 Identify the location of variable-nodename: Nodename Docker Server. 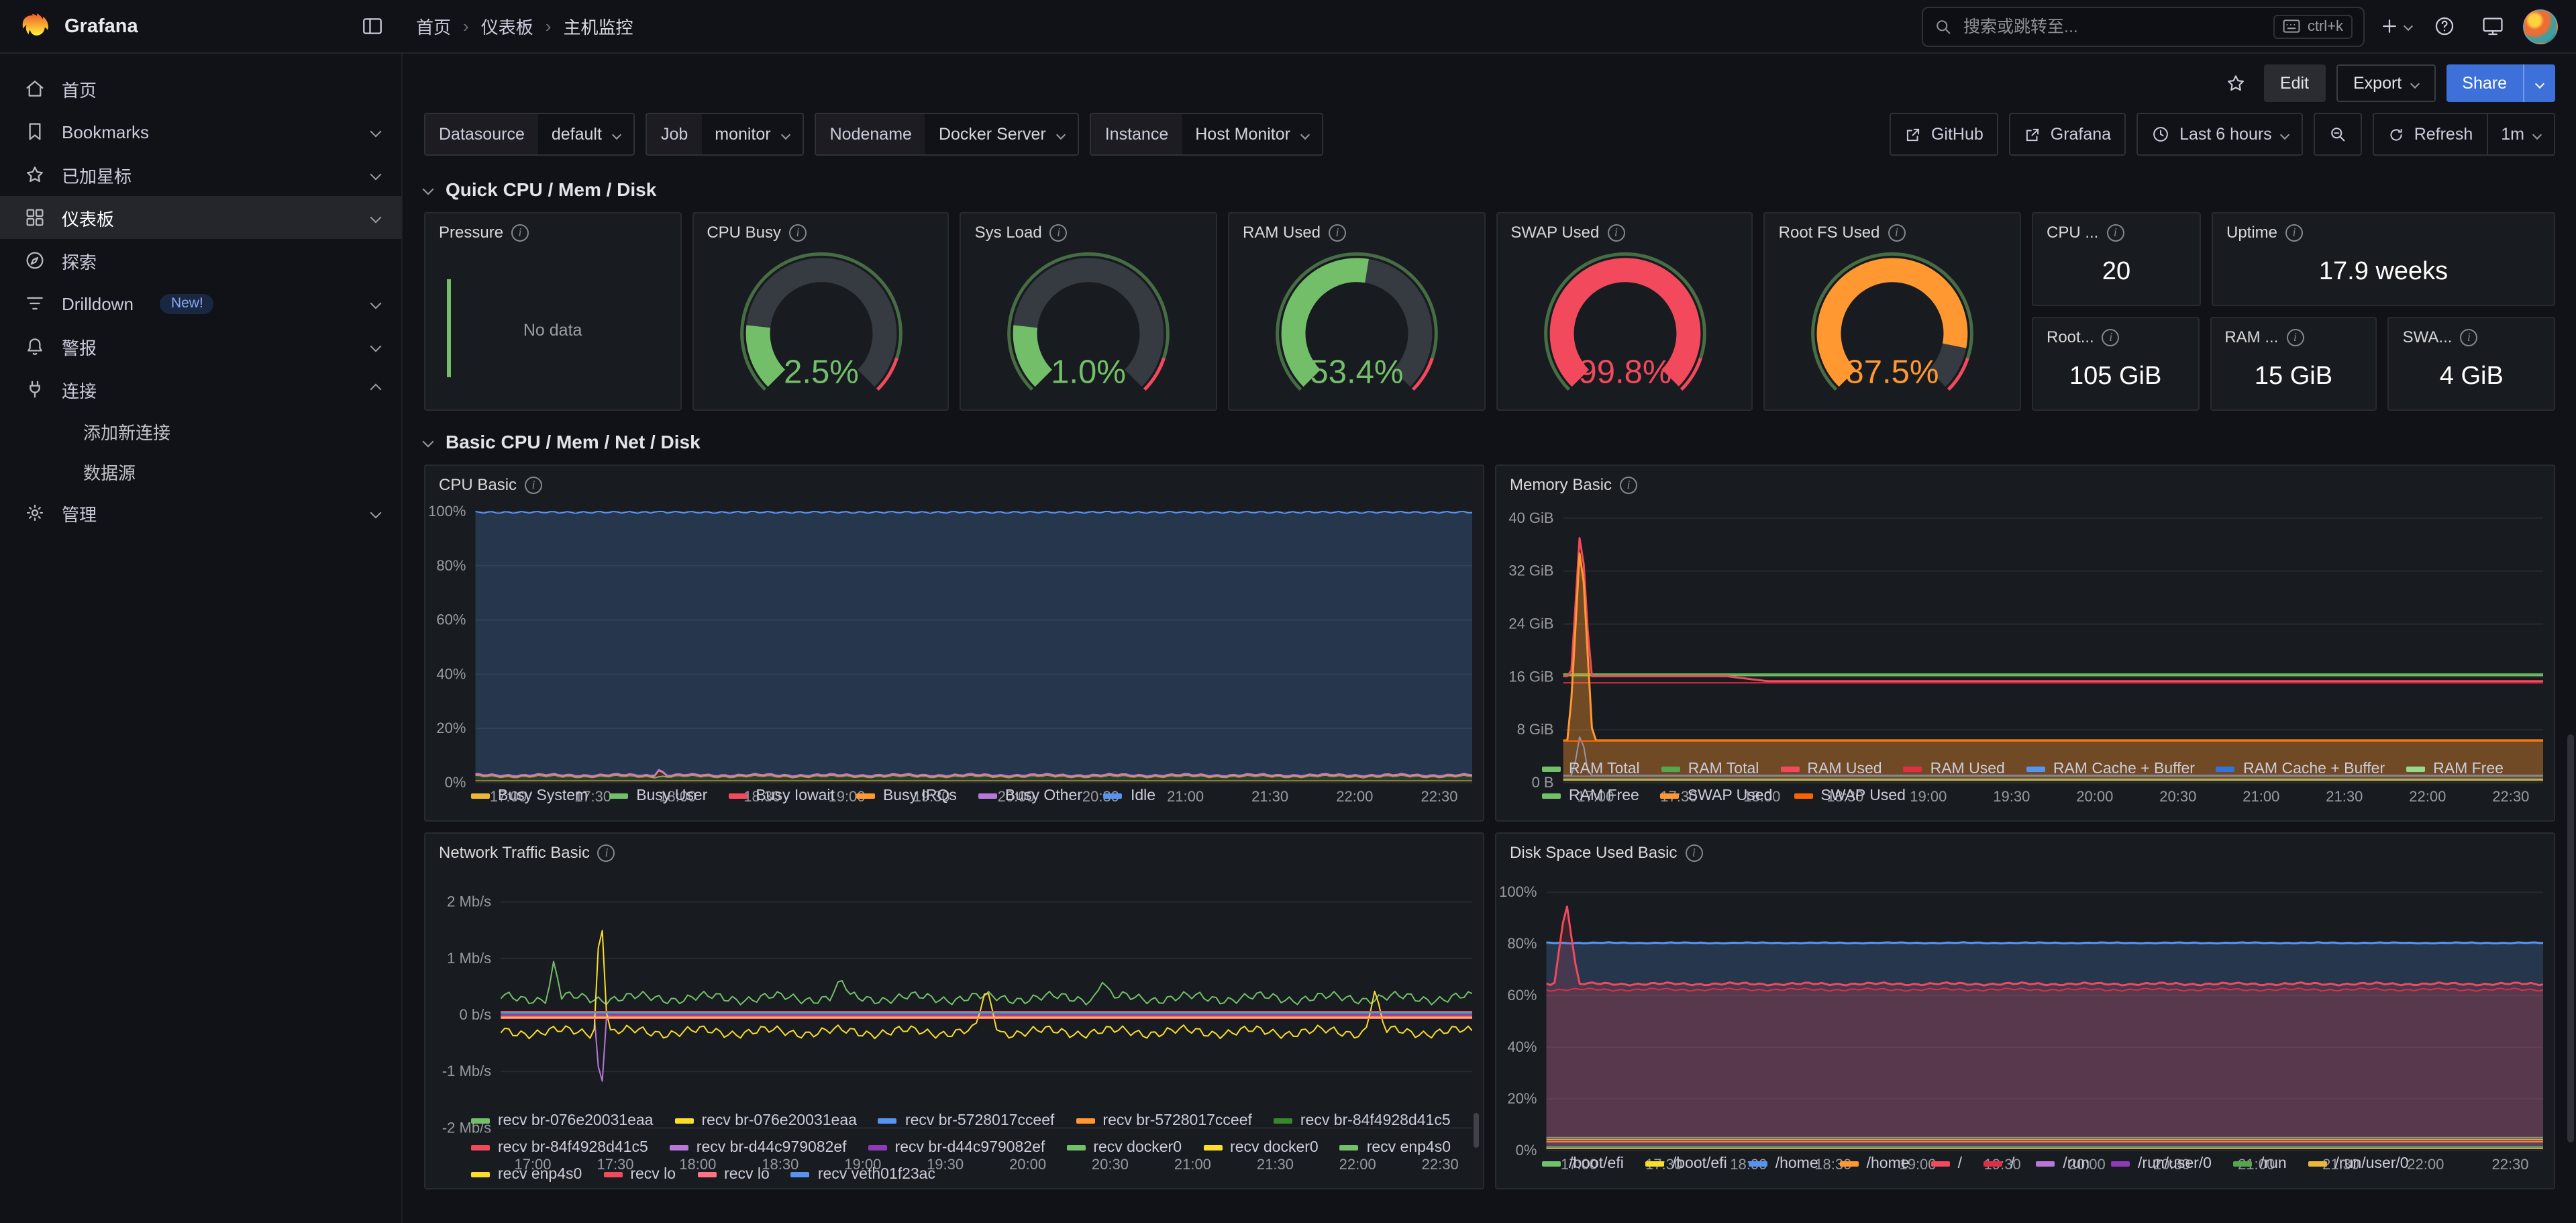
(947, 134).